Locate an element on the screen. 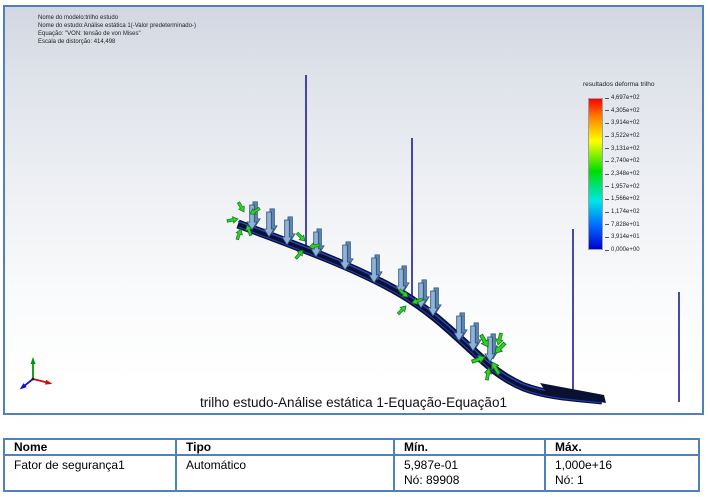 The width and height of the screenshot is (710, 497). column-header-max: Máx. is located at coordinates (622, 448).